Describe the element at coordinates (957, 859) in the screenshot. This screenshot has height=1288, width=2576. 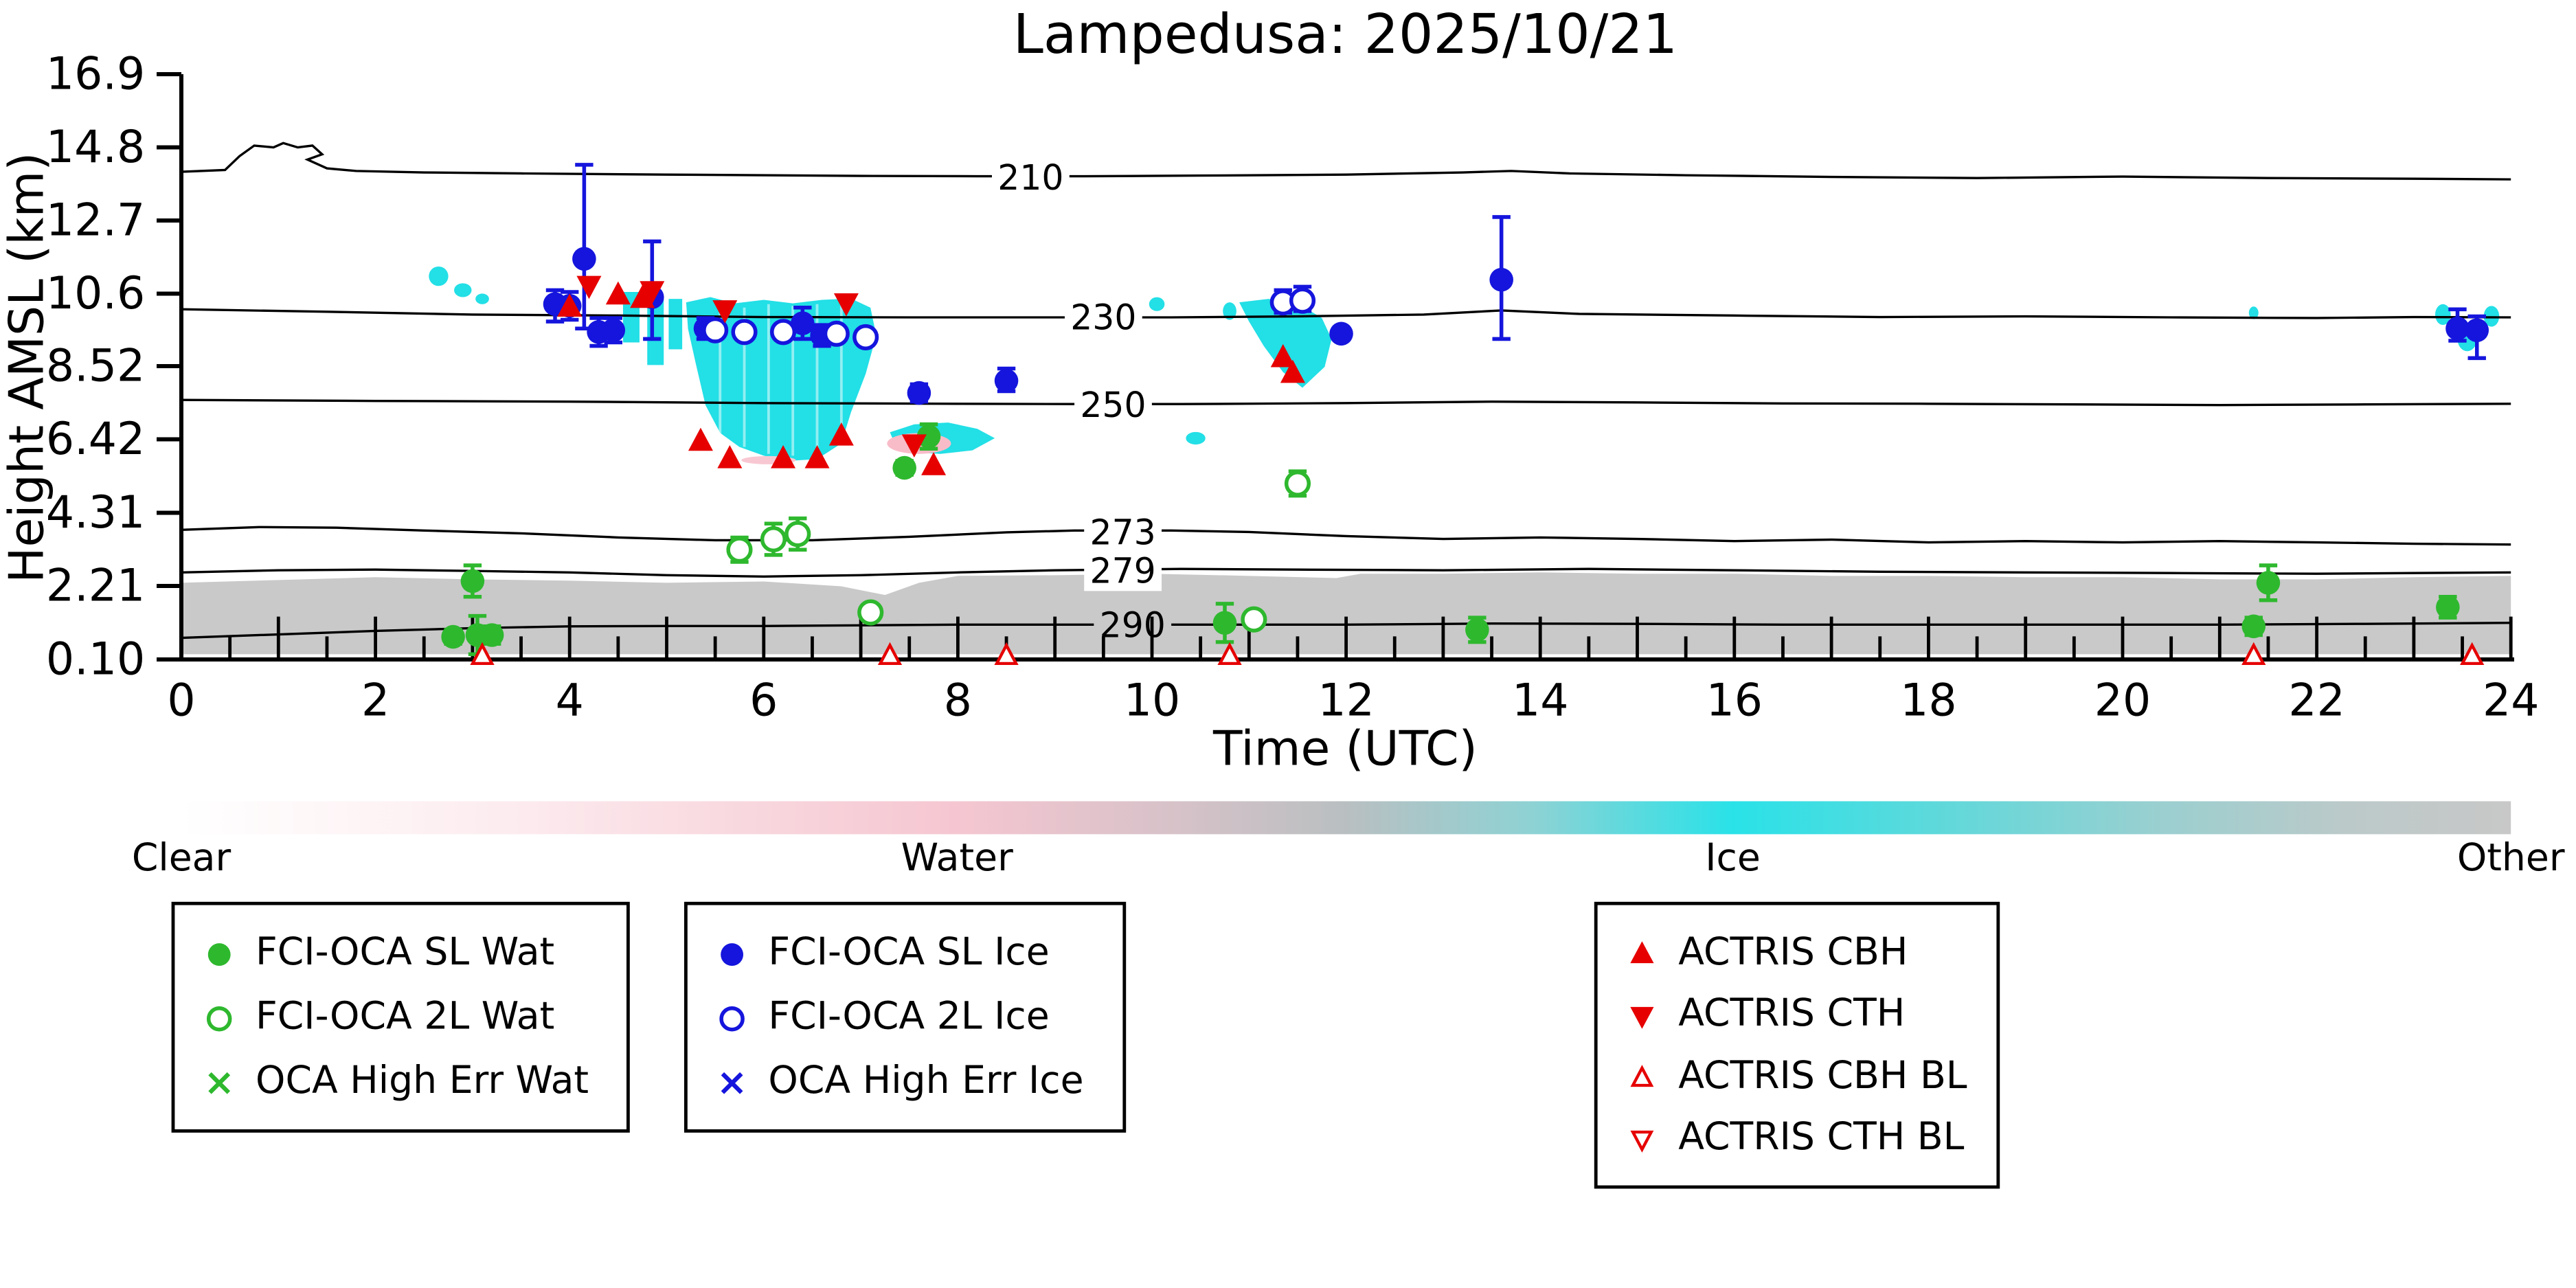
I see `colorbar-label-water: Water` at that location.